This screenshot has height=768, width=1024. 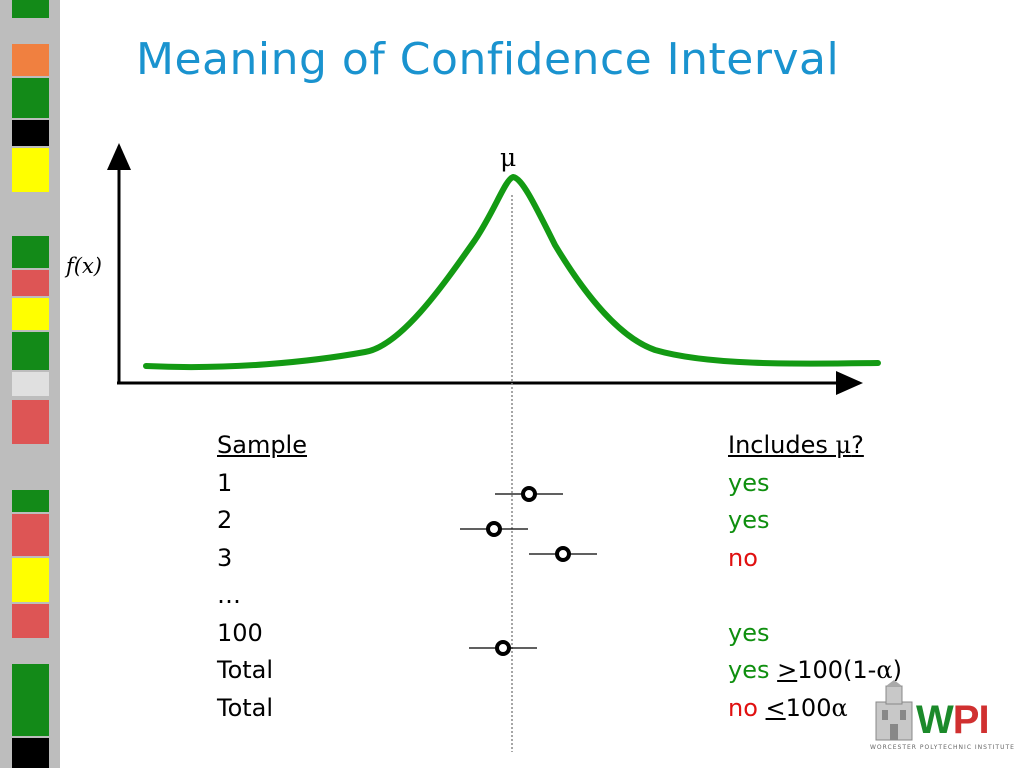 I want to click on interval-1-center, so click(x=529, y=494).